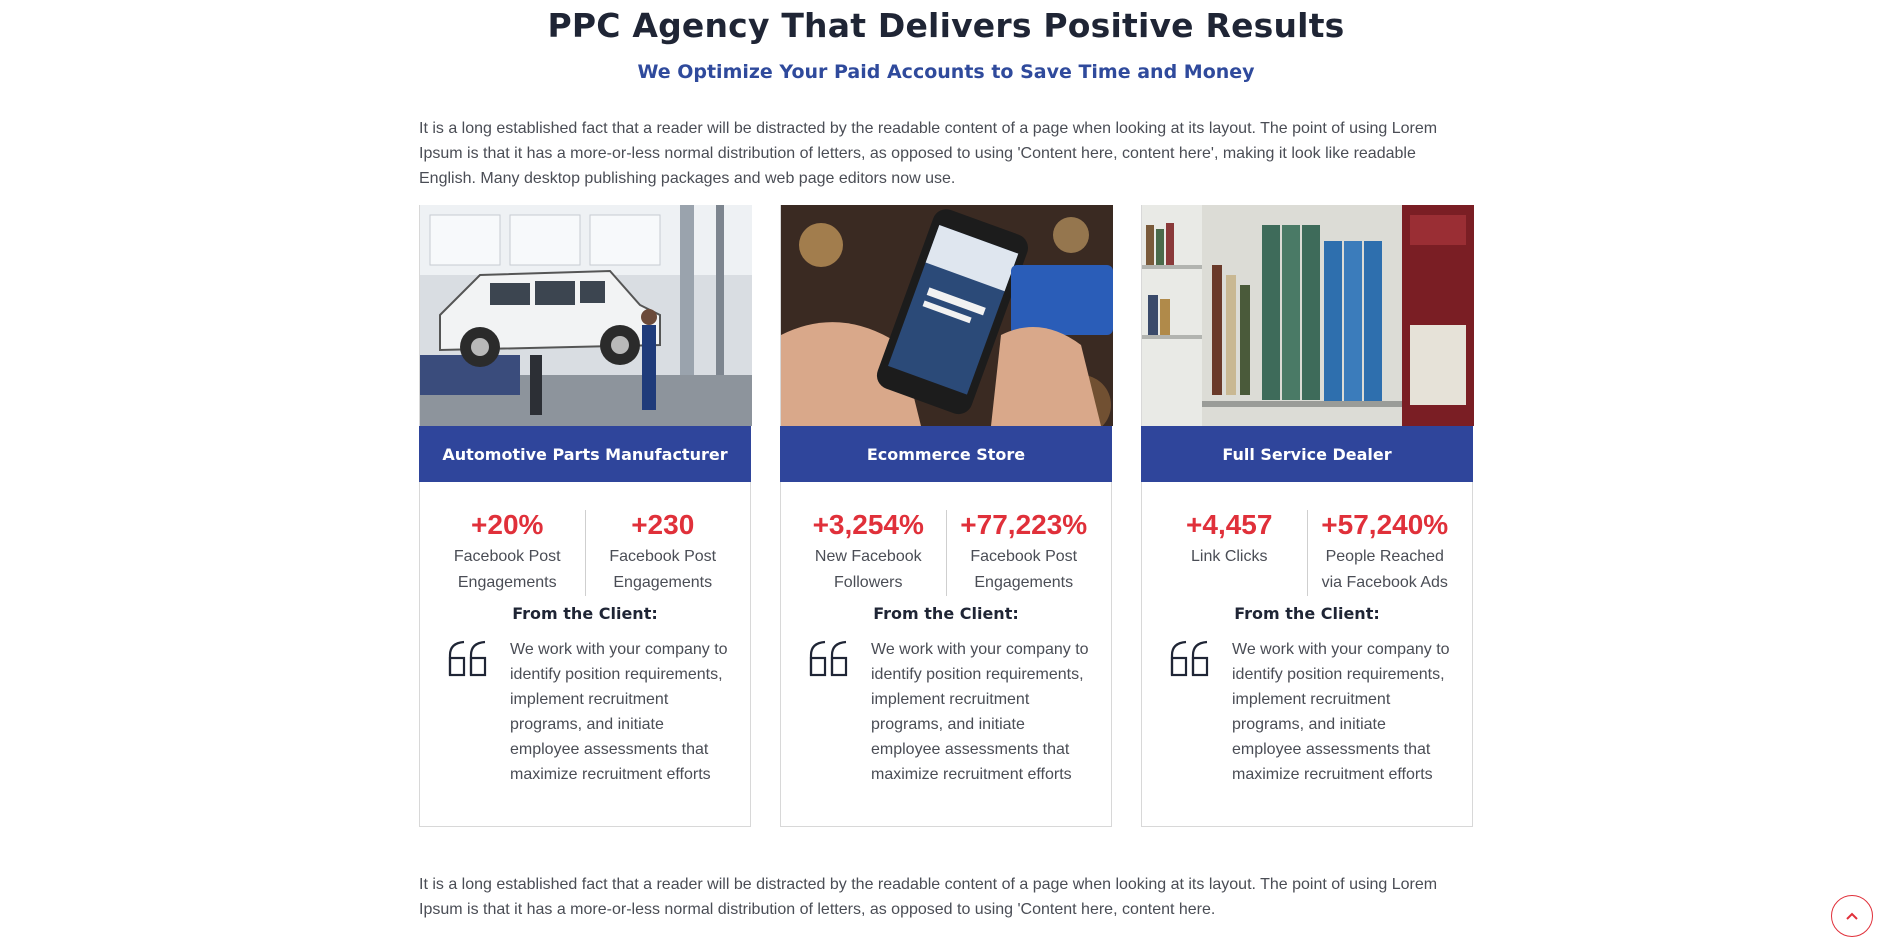 The width and height of the screenshot is (1892, 940). What do you see at coordinates (1384, 569) in the screenshot?
I see `stat-label: People Reached via Facebook Ads` at bounding box center [1384, 569].